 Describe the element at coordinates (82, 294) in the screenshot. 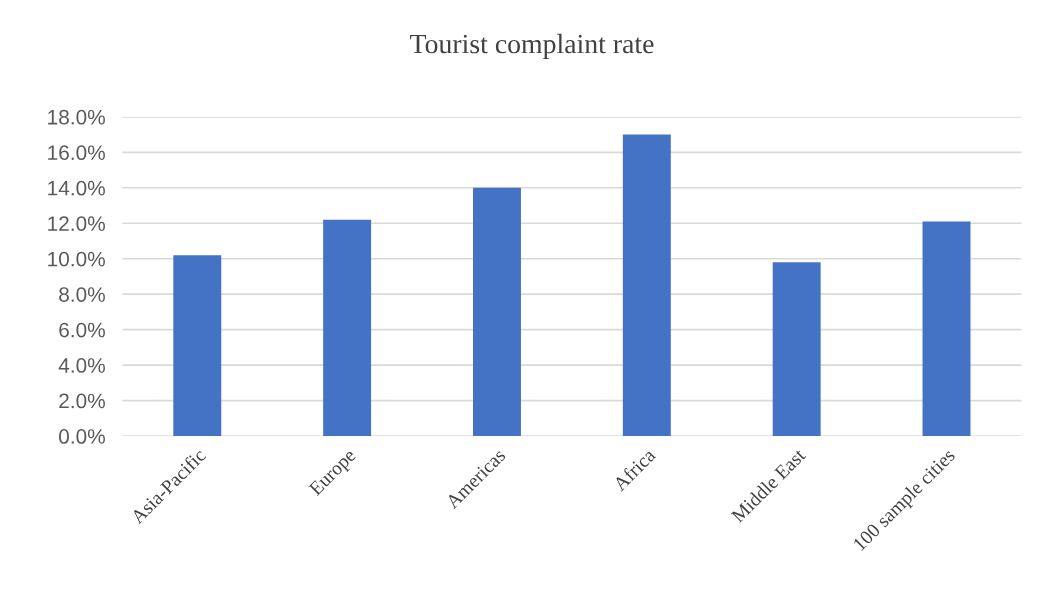

I see `y-tick-label: 8.0%` at that location.